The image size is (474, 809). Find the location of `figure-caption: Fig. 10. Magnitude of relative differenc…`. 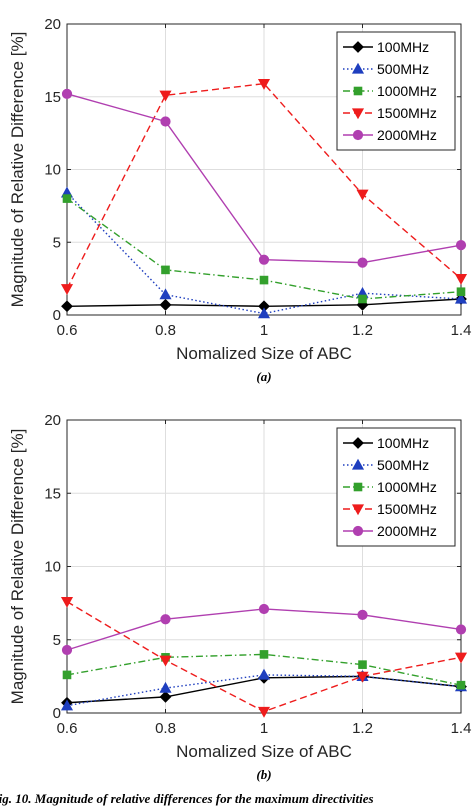

figure-caption: Fig. 10. Magnitude of relative differenc… is located at coordinates (187, 798).